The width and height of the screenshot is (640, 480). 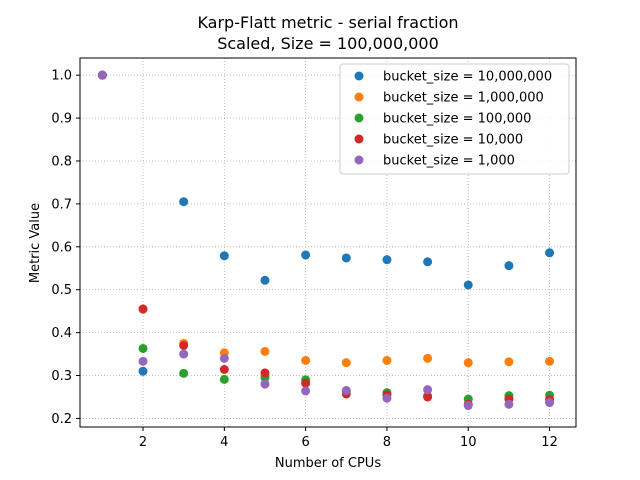 What do you see at coordinates (453, 140) in the screenshot?
I see `legend-entry: bucket_size = 10,000` at bounding box center [453, 140].